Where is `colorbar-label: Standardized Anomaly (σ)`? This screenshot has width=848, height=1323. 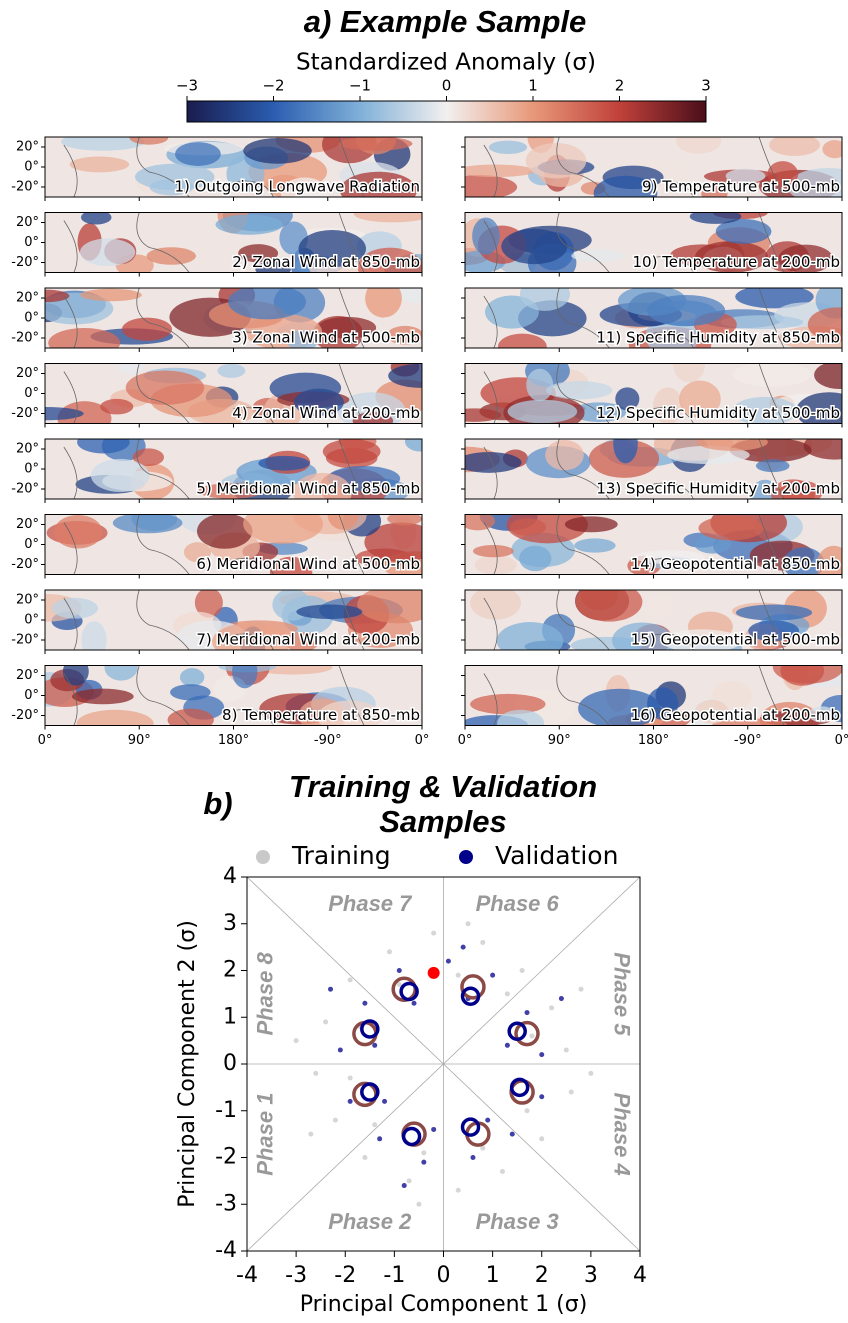
colorbar-label: Standardized Anomaly (σ) is located at coordinates (446, 63).